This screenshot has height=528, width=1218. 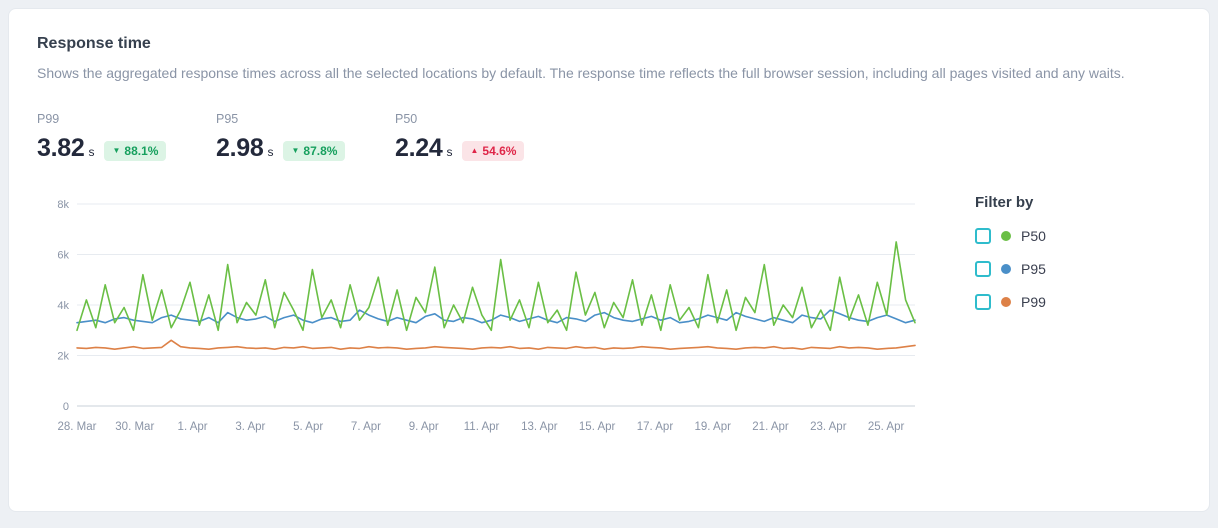 What do you see at coordinates (141, 151) in the screenshot?
I see `delta-value: 88.1%` at bounding box center [141, 151].